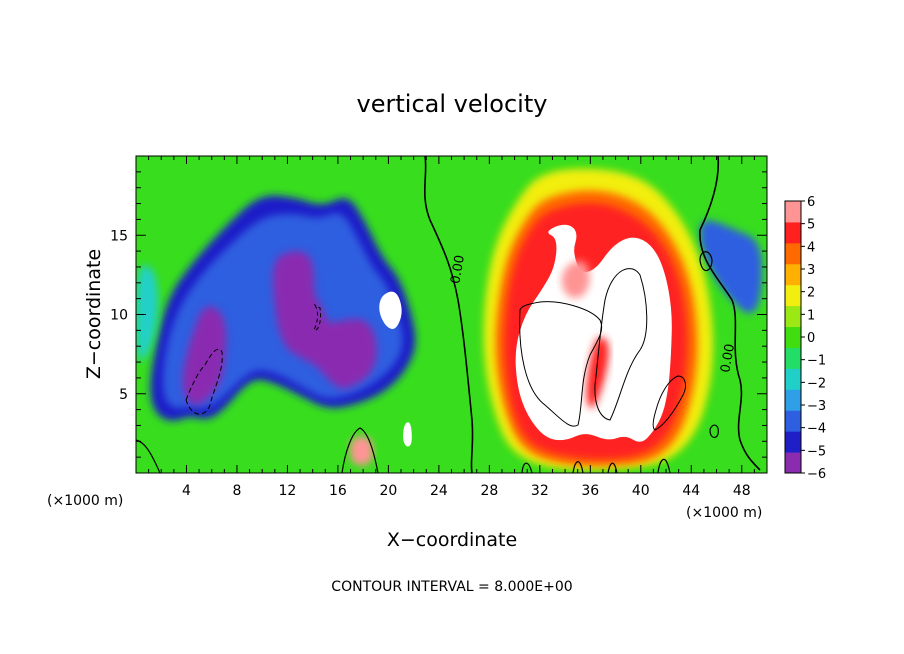 The height and width of the screenshot is (654, 904). Describe the element at coordinates (811, 247) in the screenshot. I see `colorbar-label: 4` at that location.